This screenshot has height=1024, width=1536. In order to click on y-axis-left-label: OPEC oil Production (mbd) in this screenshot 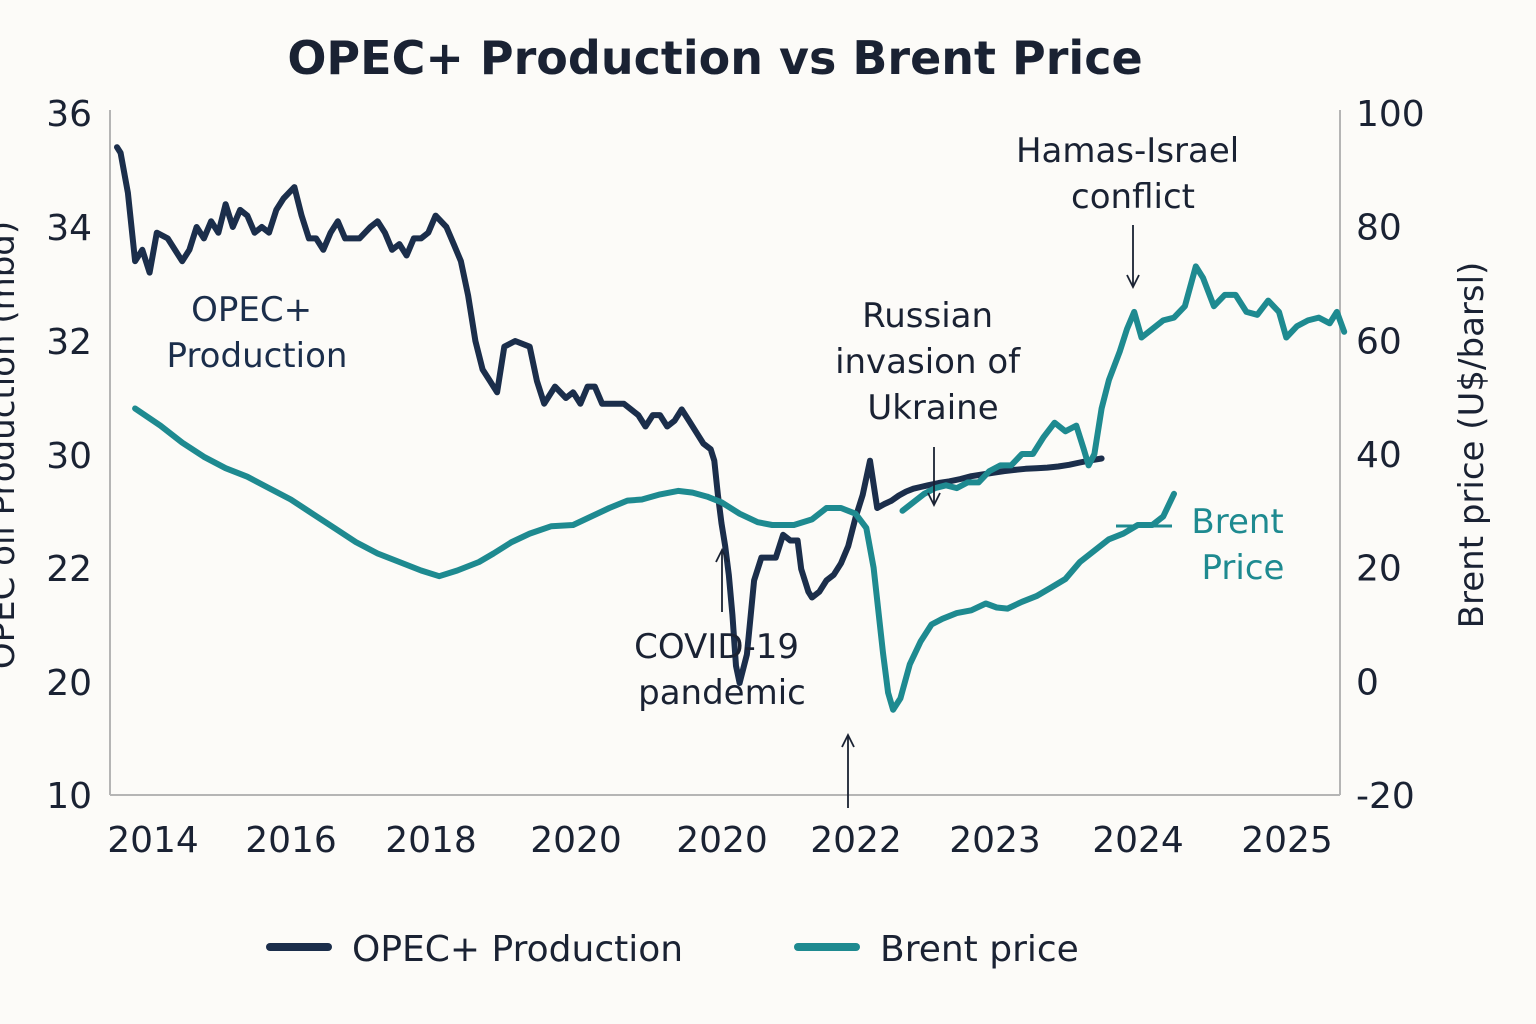, I will do `click(11, 445)`.